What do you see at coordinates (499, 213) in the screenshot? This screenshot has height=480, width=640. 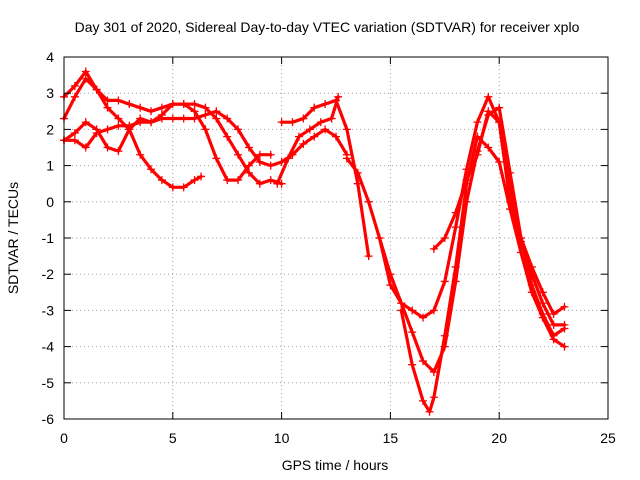 I see `series-track-j` at bounding box center [499, 213].